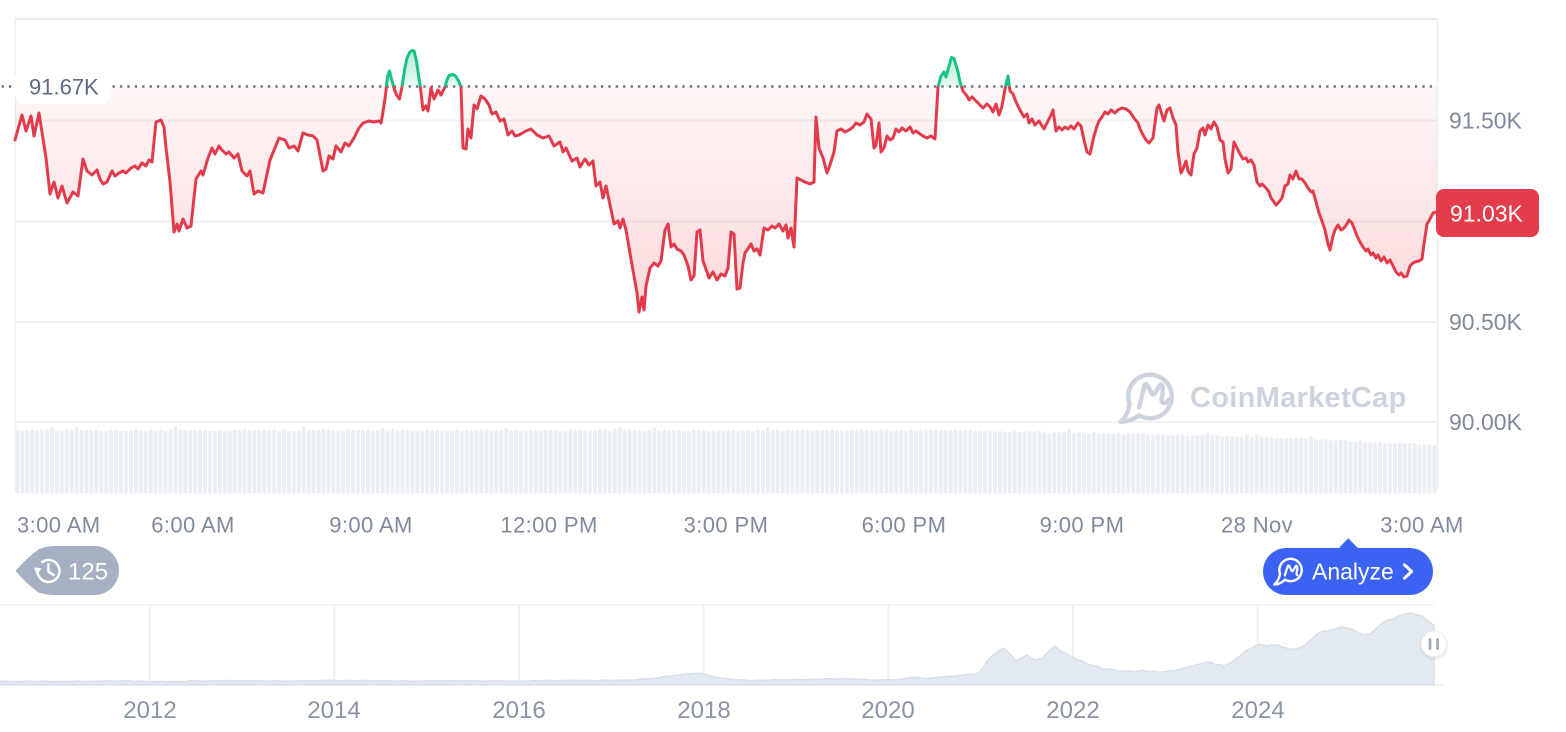 This screenshot has height=732, width=1566. I want to click on svg-text: 2020, so click(887, 710).